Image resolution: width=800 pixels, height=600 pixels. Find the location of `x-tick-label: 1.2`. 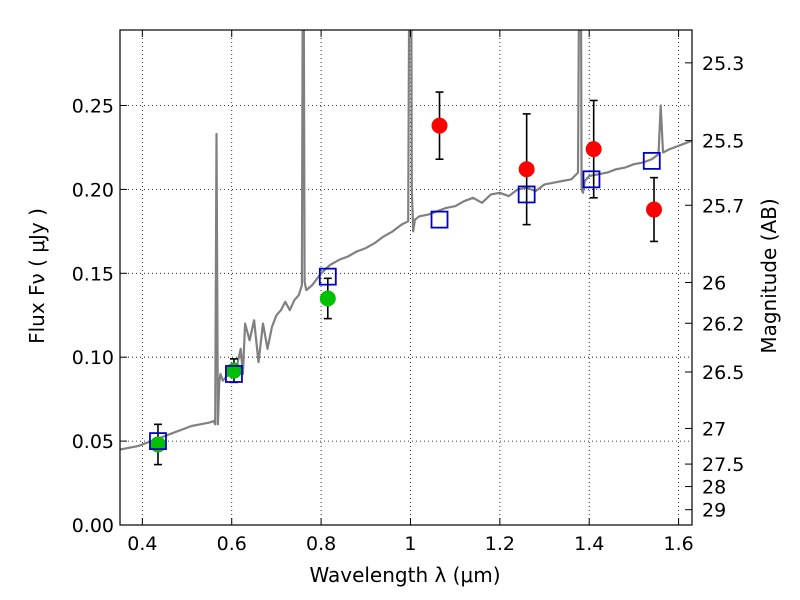

x-tick-label: 1.2 is located at coordinates (500, 544).